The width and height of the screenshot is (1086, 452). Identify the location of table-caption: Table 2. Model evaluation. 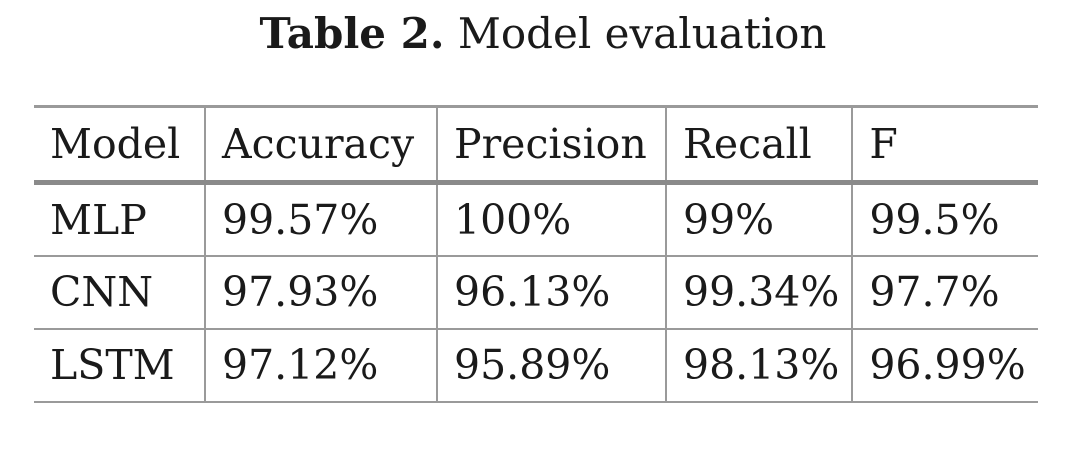
(543, 34).